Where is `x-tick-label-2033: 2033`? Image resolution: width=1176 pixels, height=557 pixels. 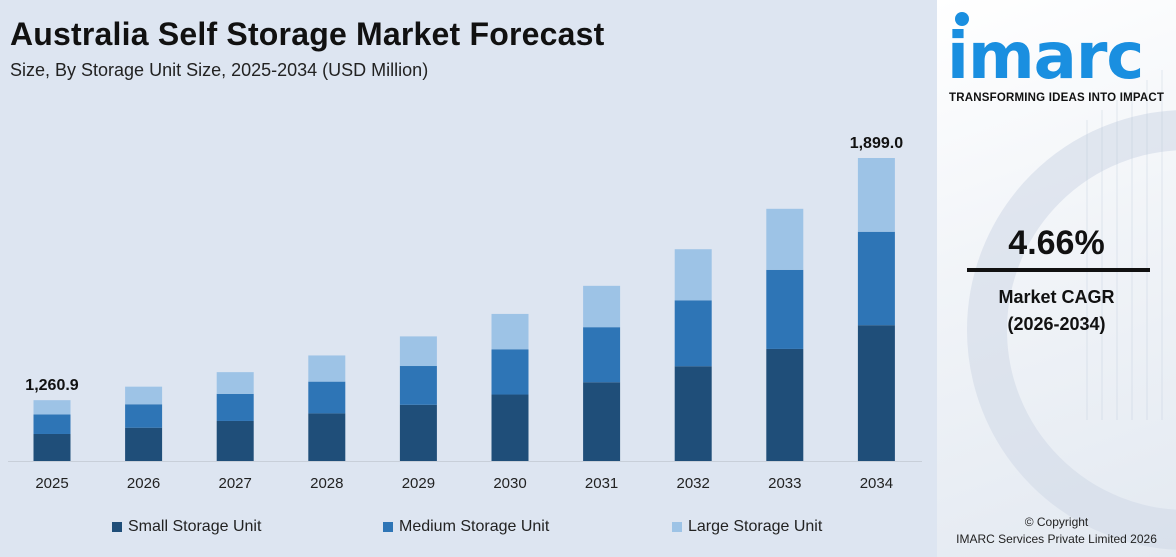 x-tick-label-2033: 2033 is located at coordinates (784, 483).